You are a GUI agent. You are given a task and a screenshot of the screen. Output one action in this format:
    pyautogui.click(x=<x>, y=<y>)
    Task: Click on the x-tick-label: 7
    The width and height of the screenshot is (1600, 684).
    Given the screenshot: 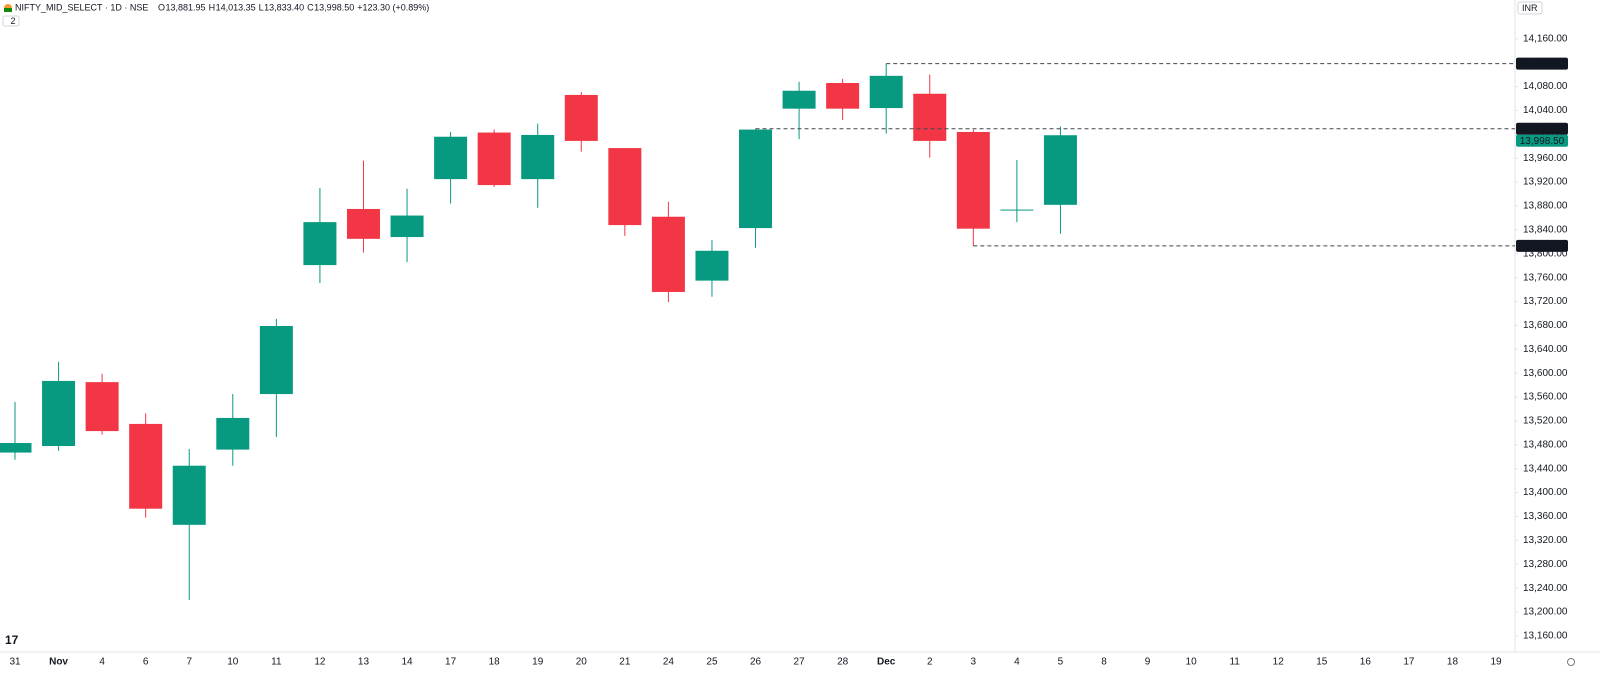 What is the action you would take?
    pyautogui.click(x=189, y=662)
    